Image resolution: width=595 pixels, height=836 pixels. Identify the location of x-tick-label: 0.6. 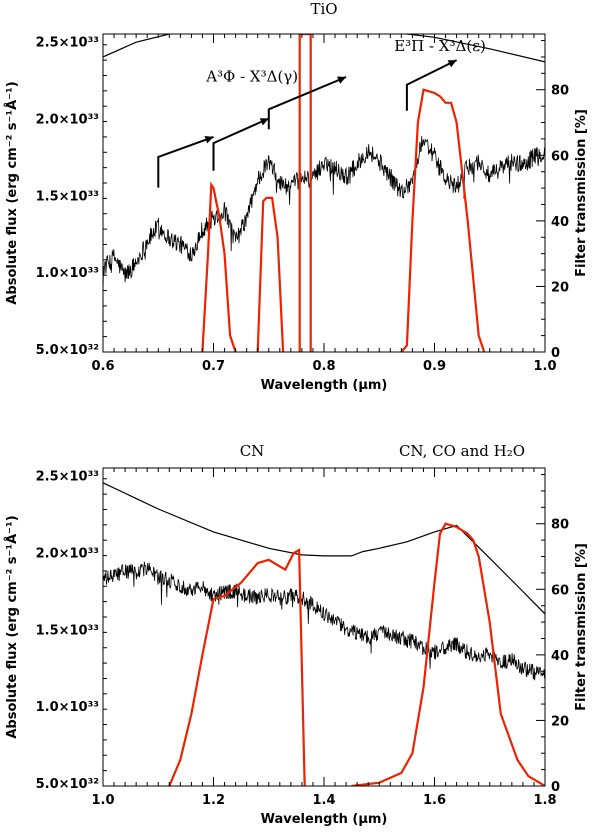
(102, 366).